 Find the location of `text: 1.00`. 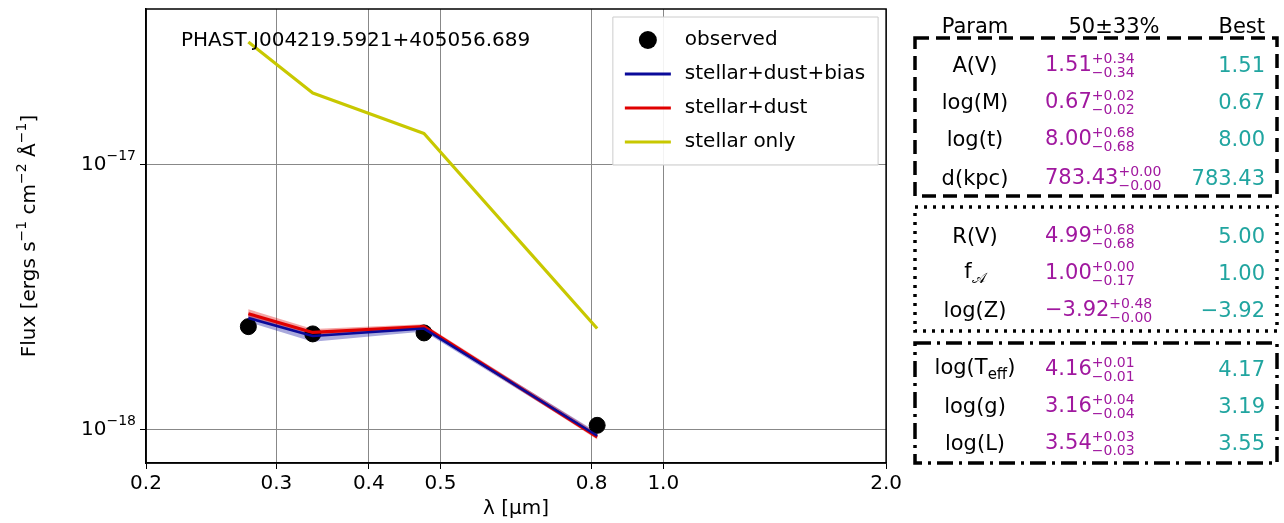

text: 1.00 is located at coordinates (1241, 273).